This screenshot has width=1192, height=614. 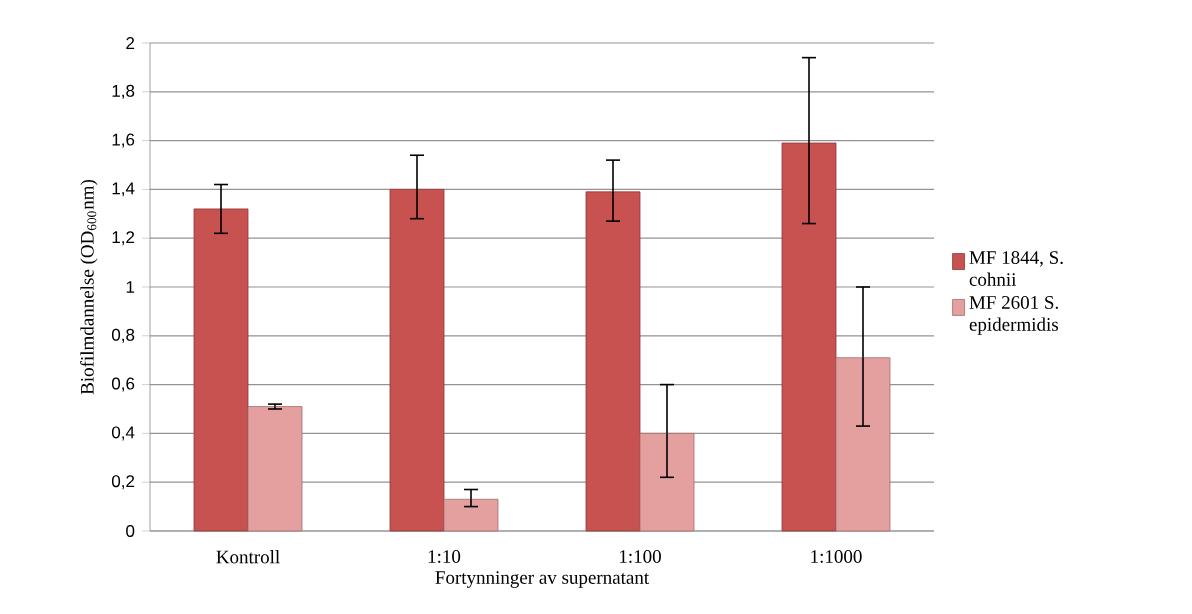 I want to click on y-tick-label: 0,2, so click(x=123, y=482).